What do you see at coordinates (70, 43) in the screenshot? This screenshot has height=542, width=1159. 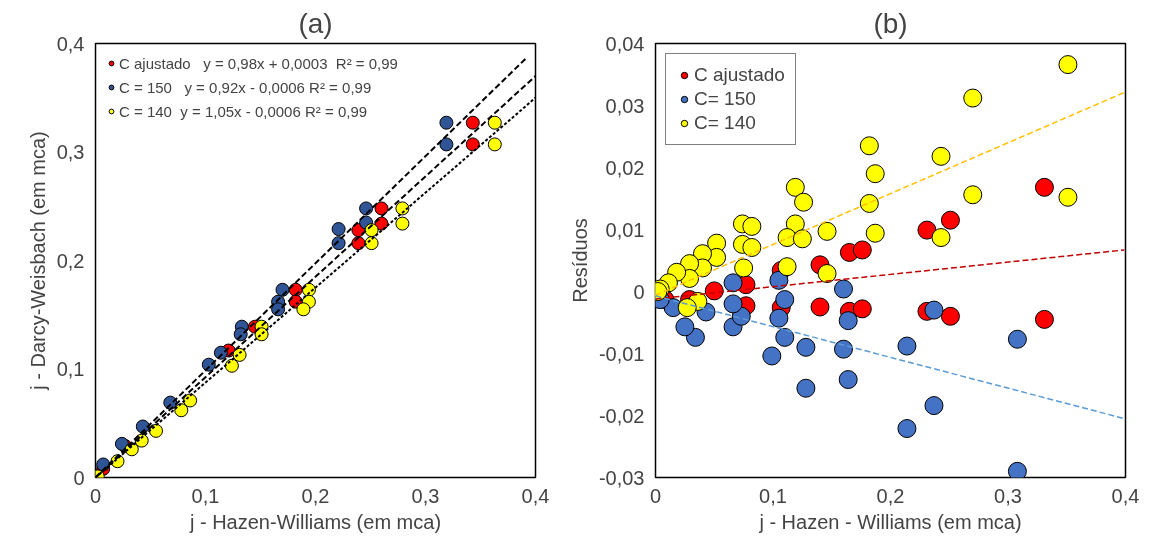 I see `y-tick-label: 0,4` at bounding box center [70, 43].